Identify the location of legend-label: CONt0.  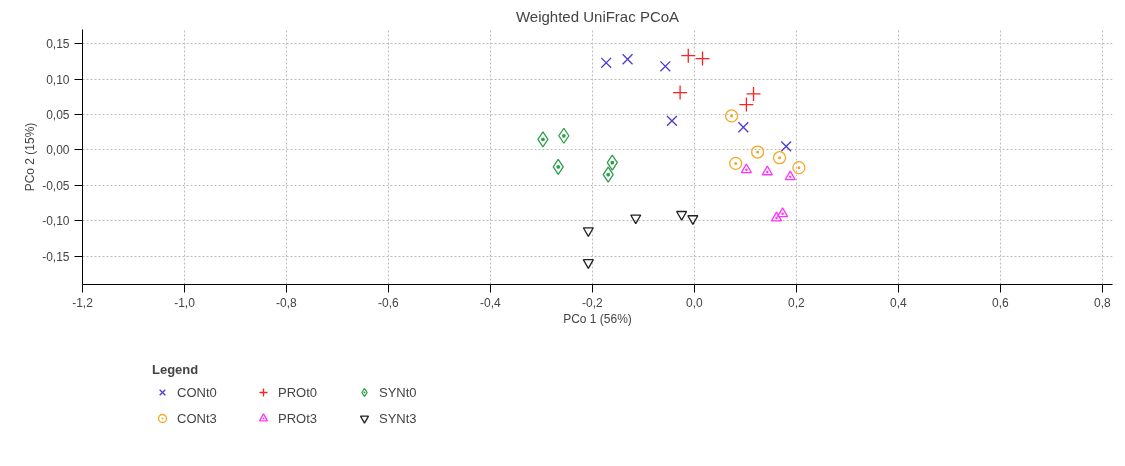
(197, 392).